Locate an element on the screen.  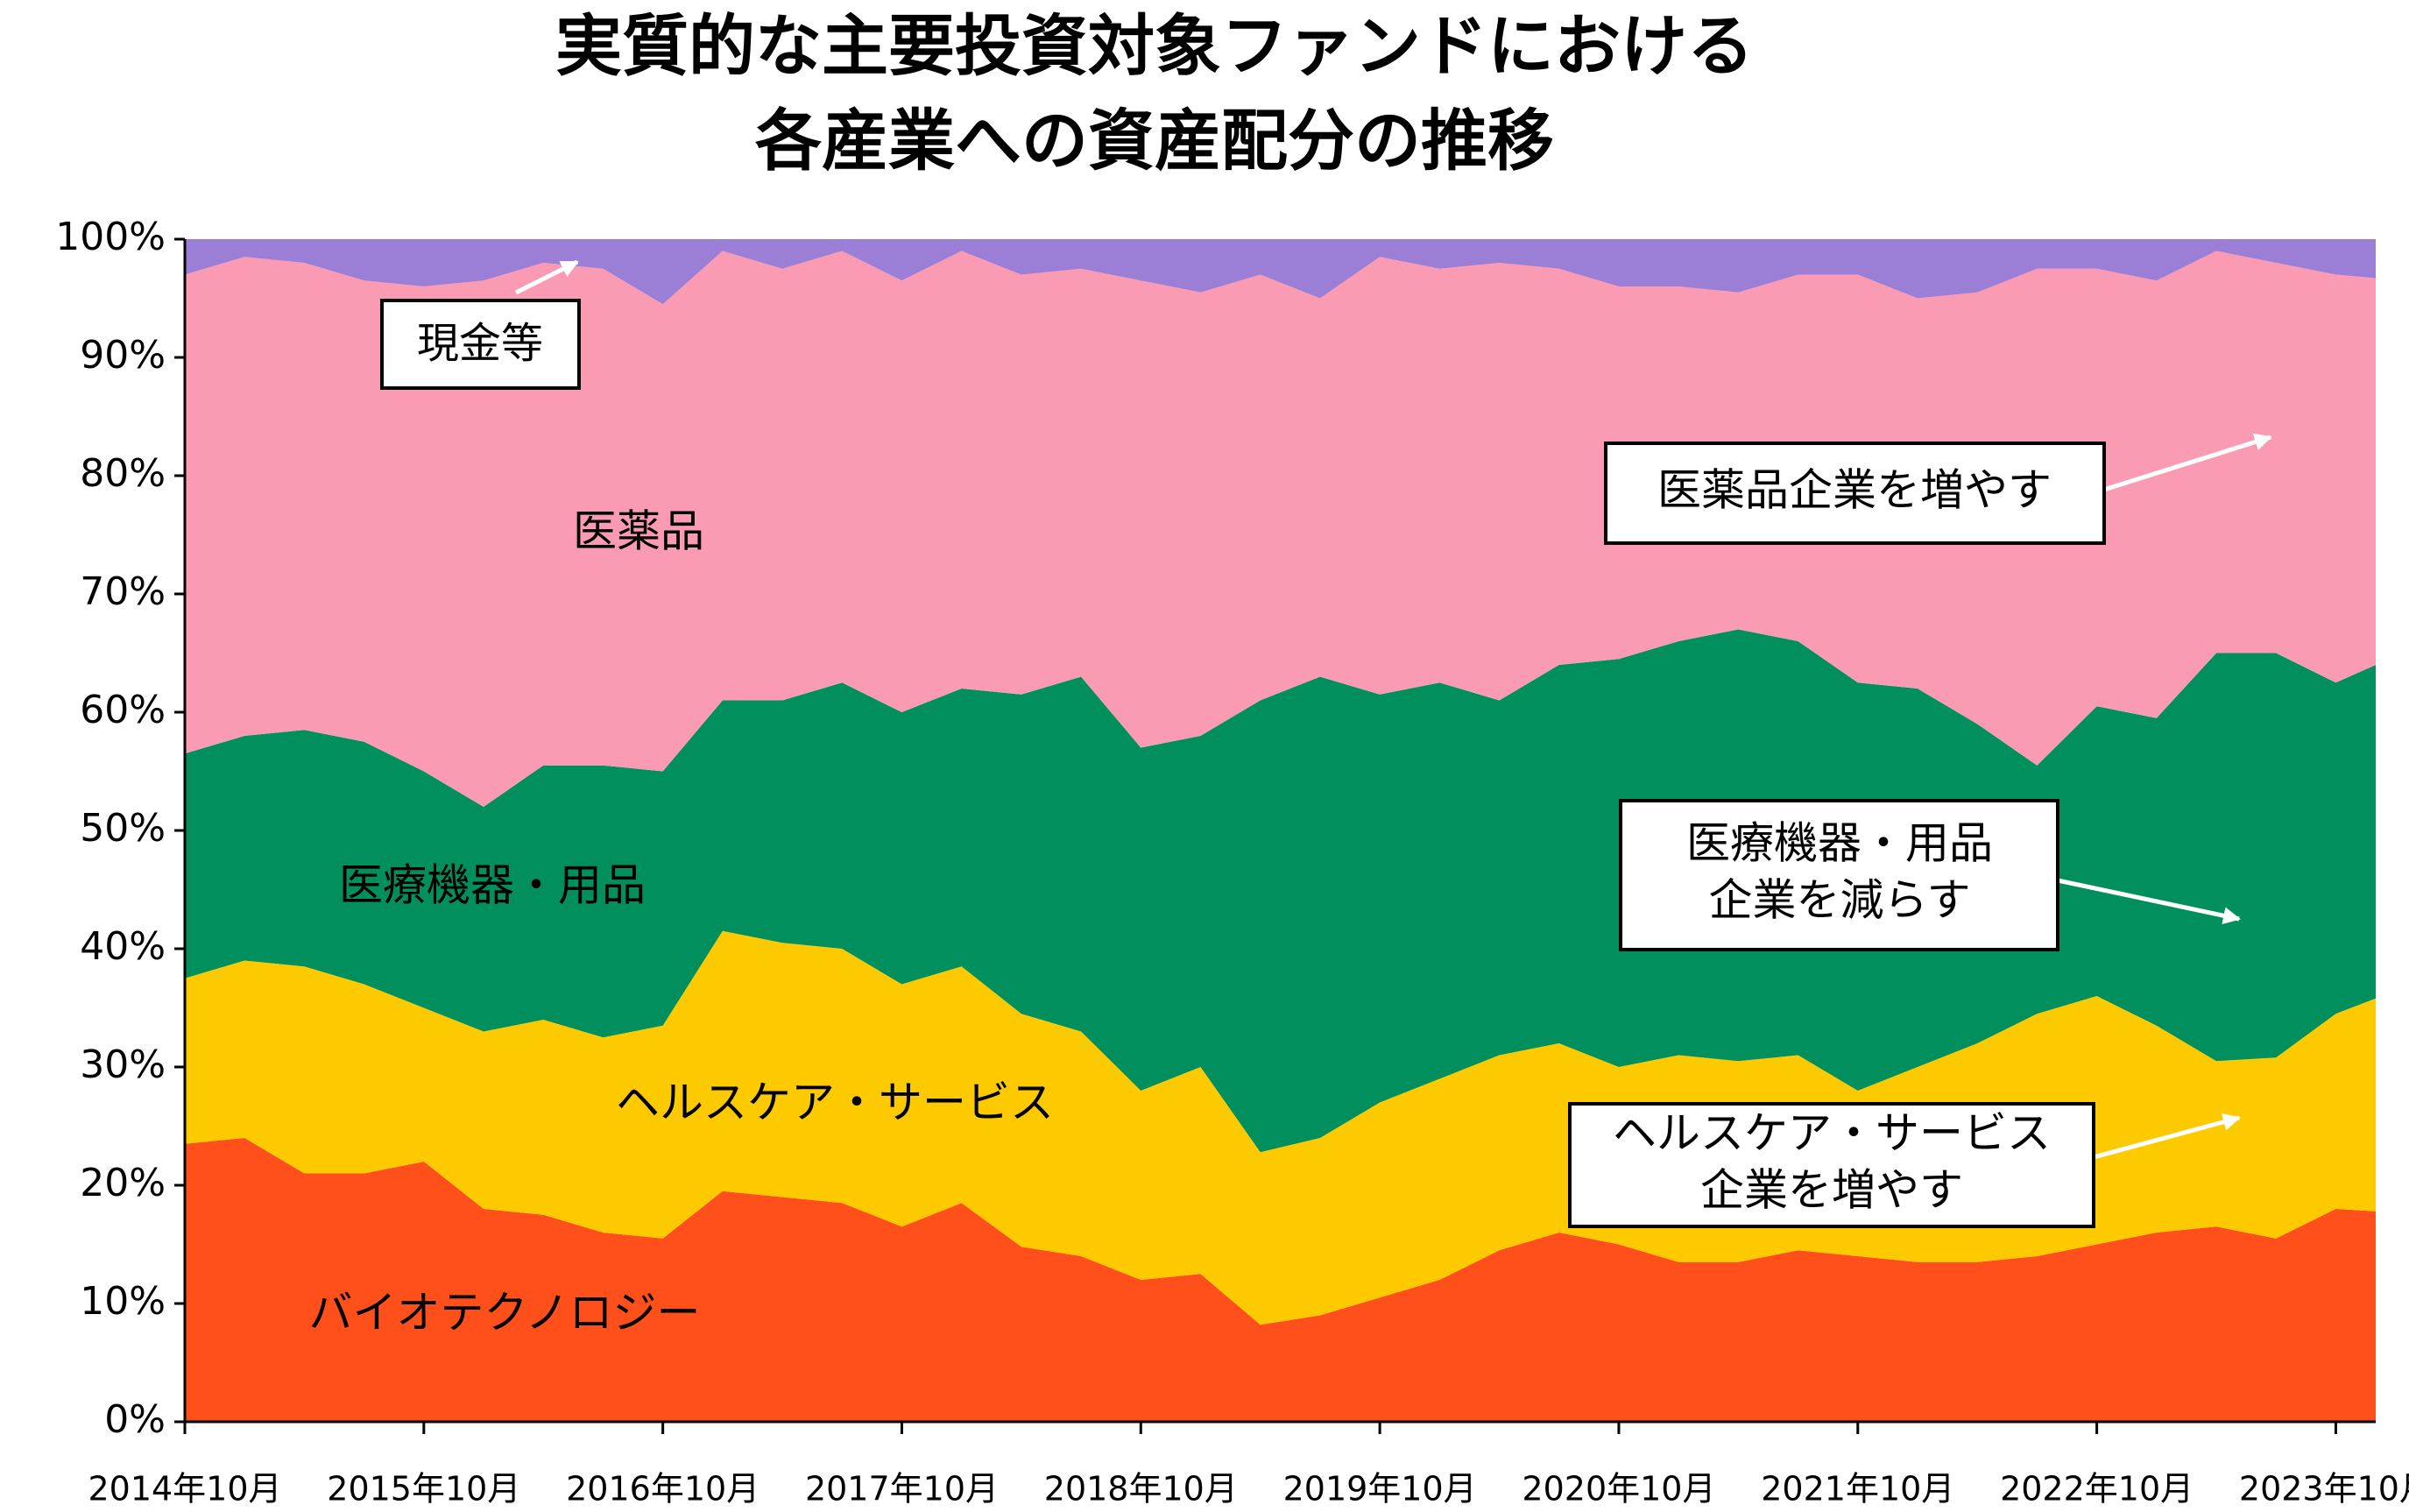
y-tick-label: 0% is located at coordinates (135, 1420).